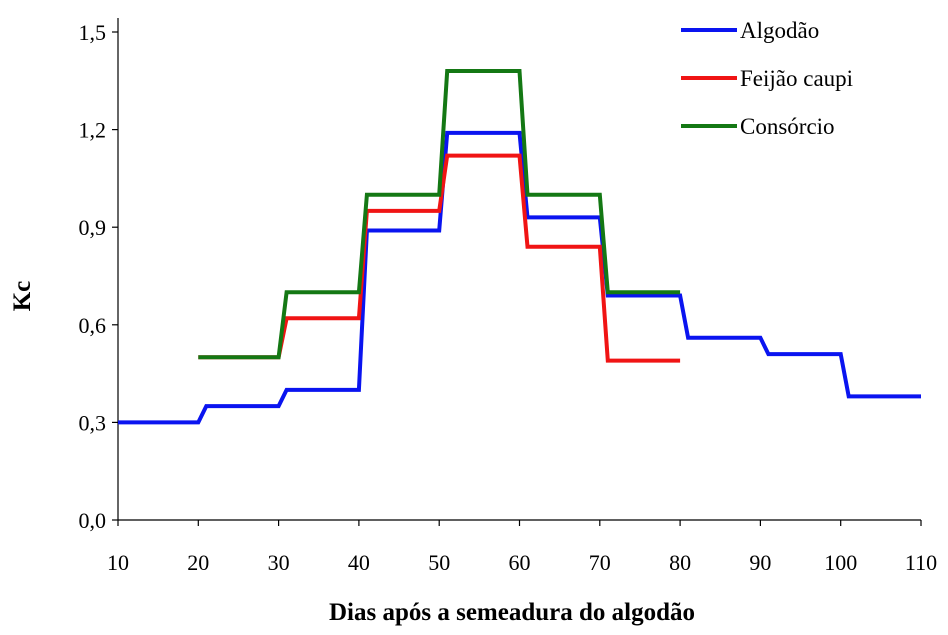 The height and width of the screenshot is (635, 948). Describe the element at coordinates (93, 520) in the screenshot. I see `y-tick-label: 0,0` at that location.